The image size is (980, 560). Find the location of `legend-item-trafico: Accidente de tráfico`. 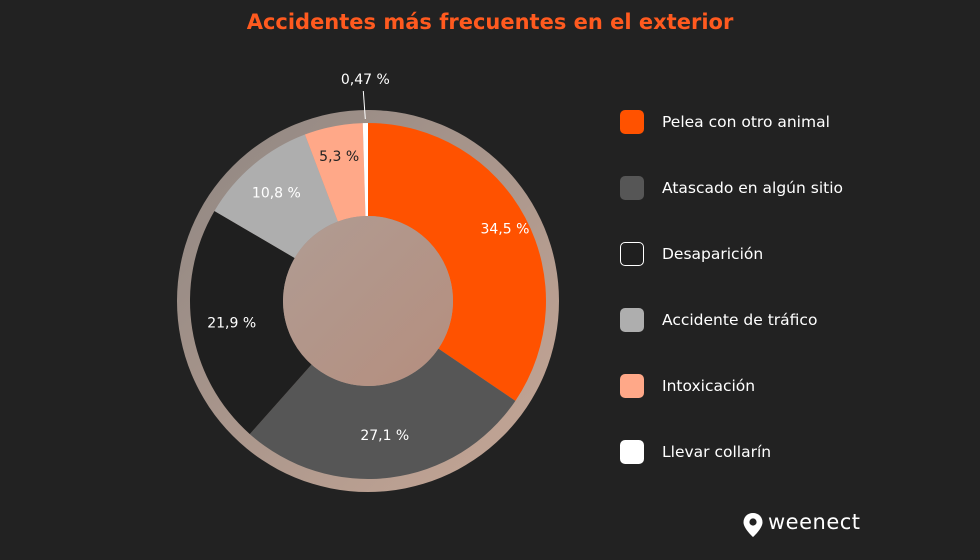

legend-item-trafico: Accidente de tráfico is located at coordinates (785, 323).